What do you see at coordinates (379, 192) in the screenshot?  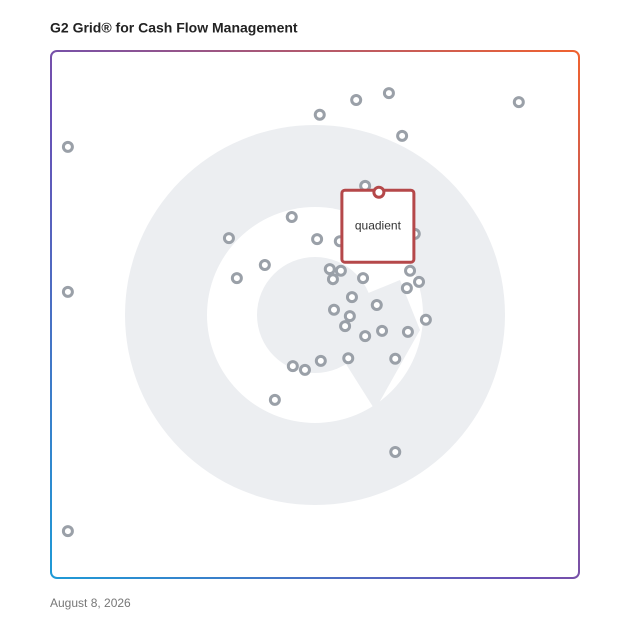 I see `highlight-point` at bounding box center [379, 192].